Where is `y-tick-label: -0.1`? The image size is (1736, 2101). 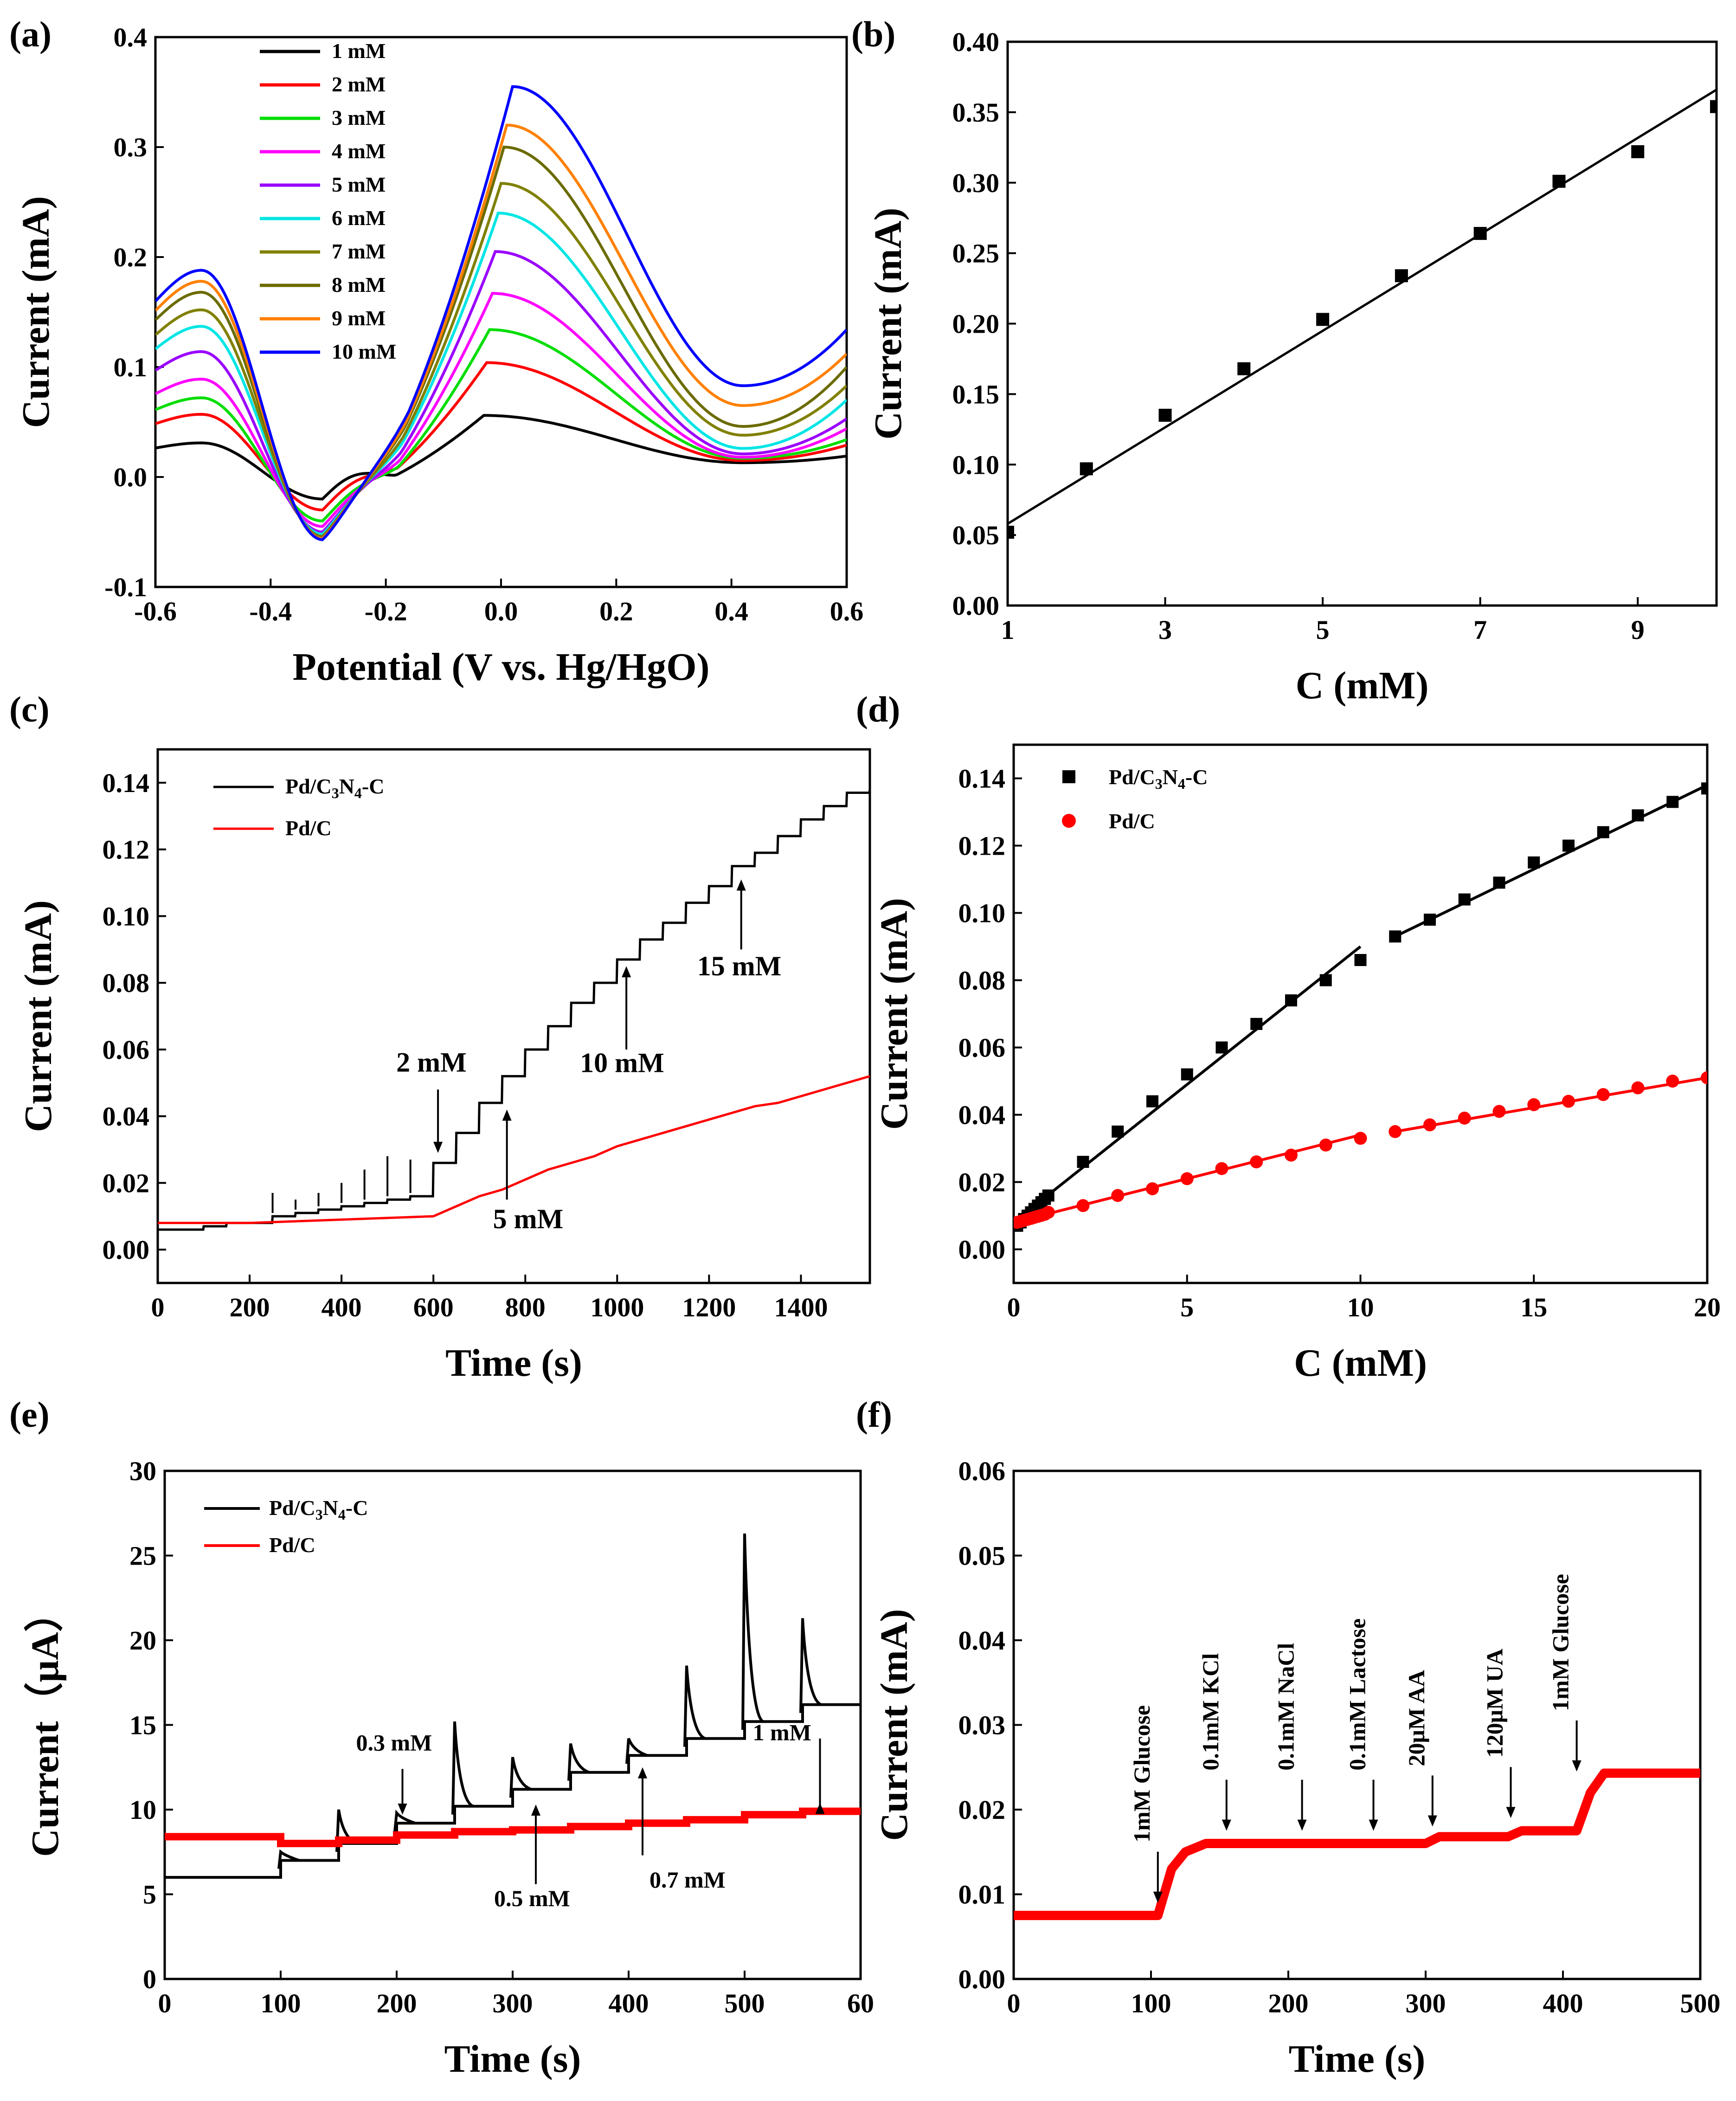
y-tick-label: -0.1 is located at coordinates (125, 587).